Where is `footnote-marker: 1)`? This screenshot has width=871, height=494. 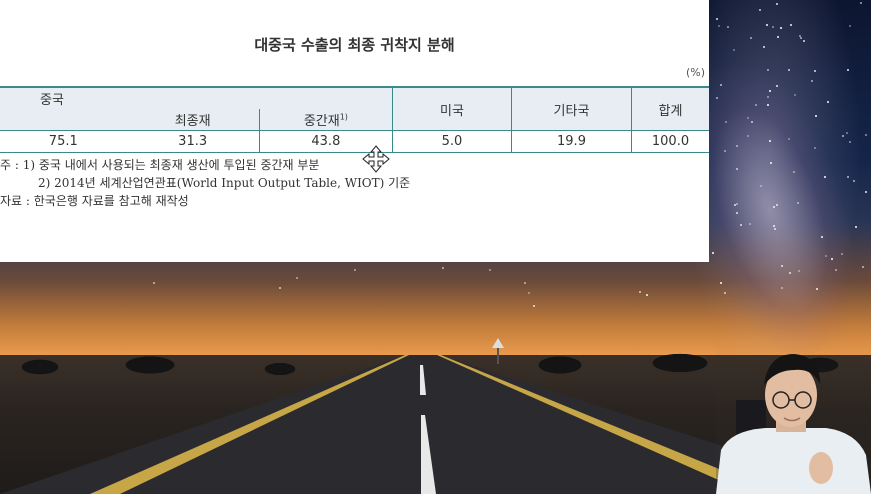 footnote-marker: 1) is located at coordinates (343, 117).